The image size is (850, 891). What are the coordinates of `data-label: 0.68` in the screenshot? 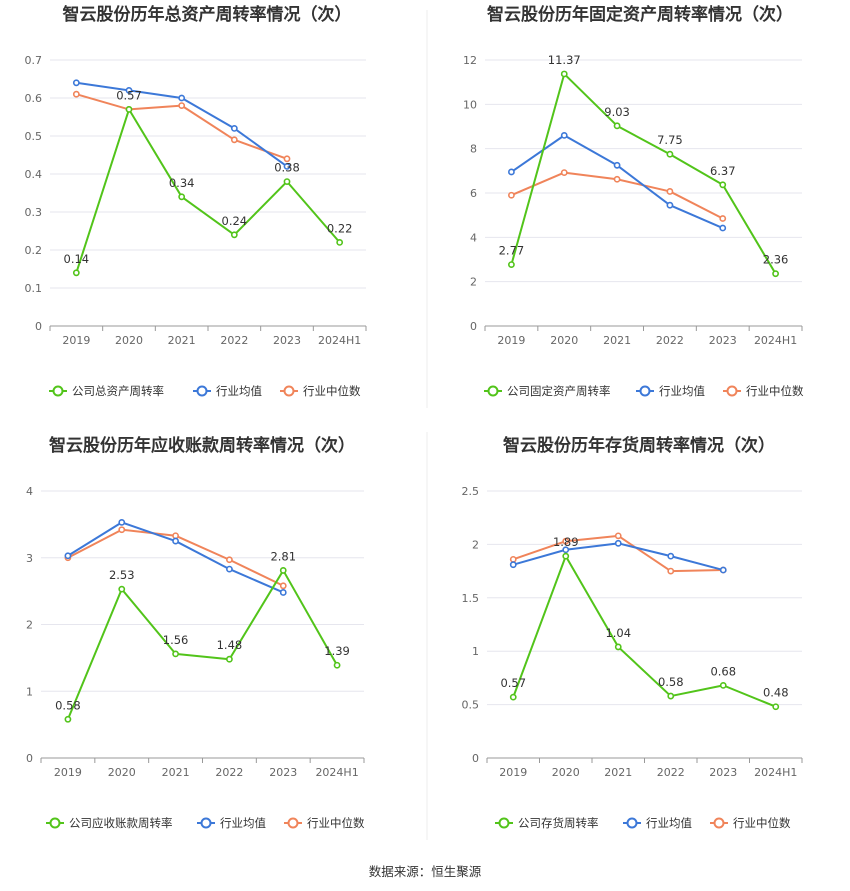 It's located at (723, 671).